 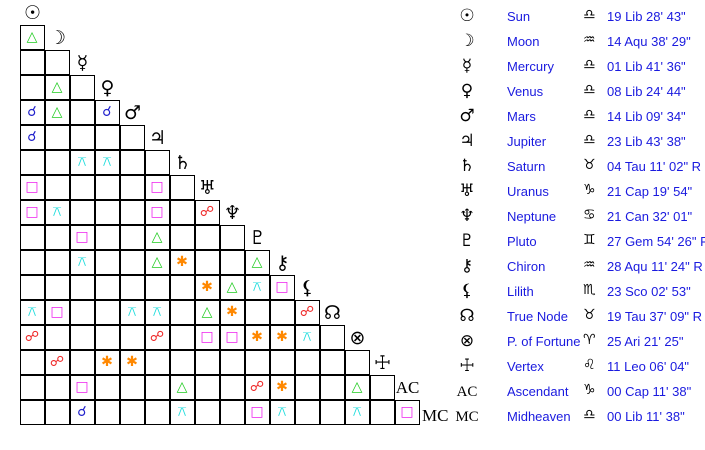 What do you see at coordinates (649, 41) in the screenshot?
I see `position-position: 14 Aqu 38' 29"` at bounding box center [649, 41].